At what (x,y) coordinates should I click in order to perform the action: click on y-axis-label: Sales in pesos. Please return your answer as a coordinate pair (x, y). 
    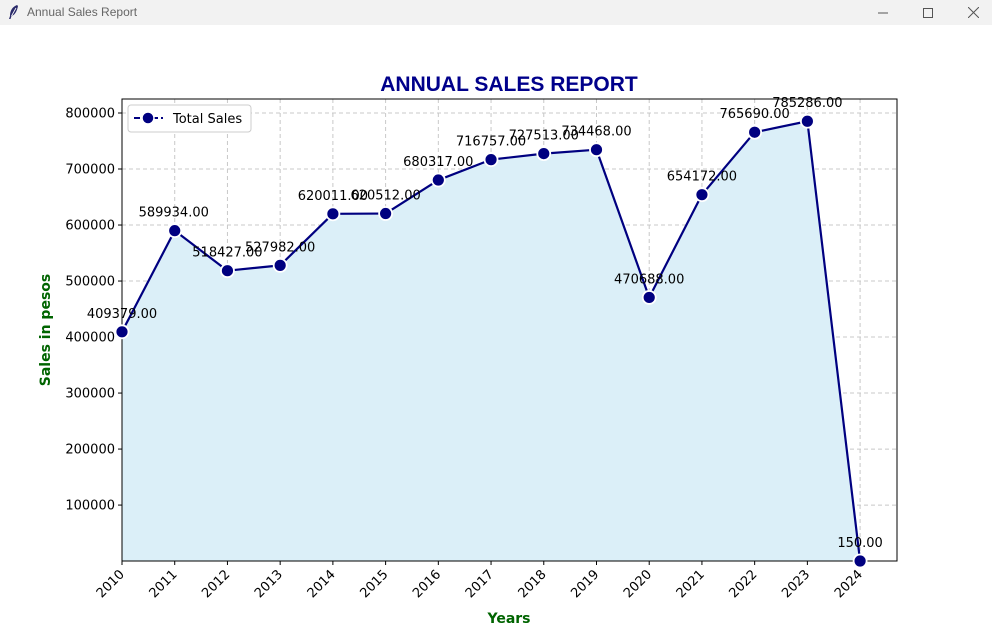
    Looking at the image, I should click on (46, 330).